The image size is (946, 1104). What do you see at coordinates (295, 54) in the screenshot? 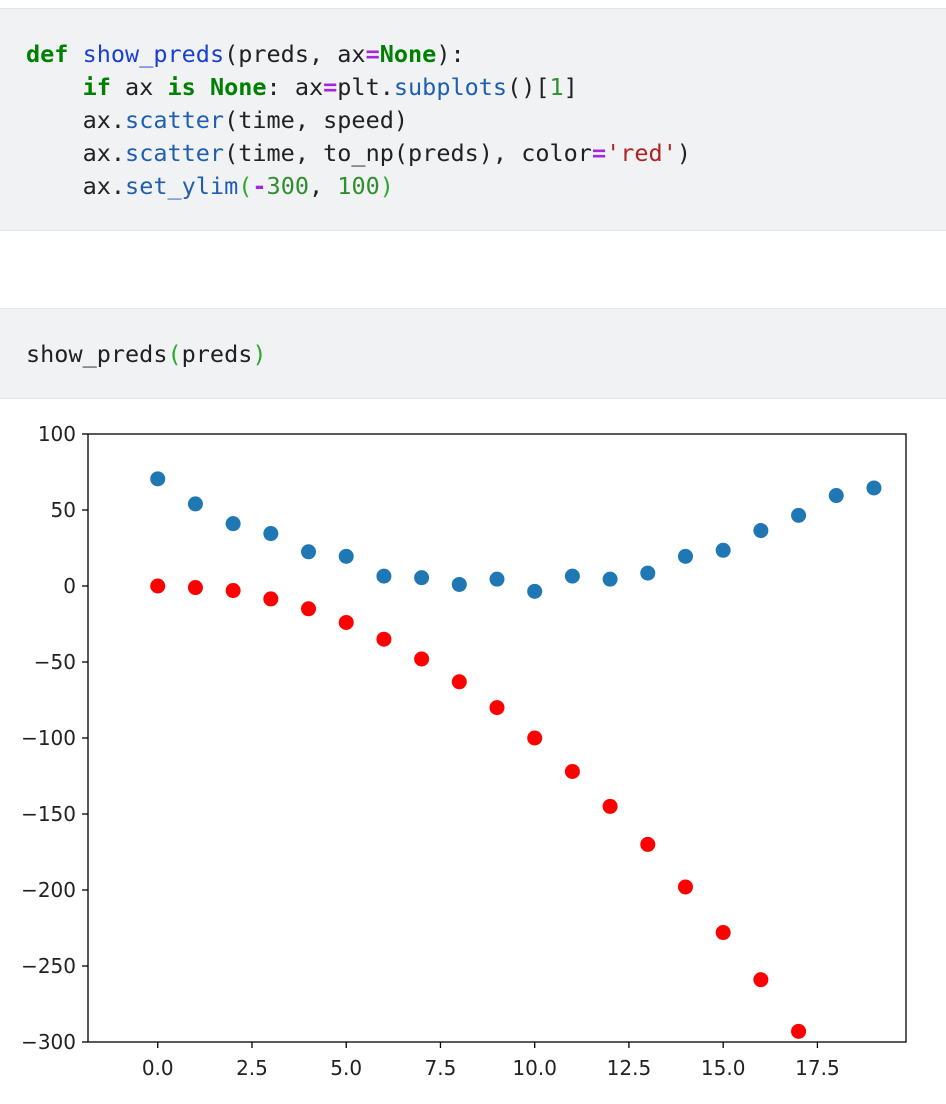
I see `code-token: (preds, ax` at bounding box center [295, 54].